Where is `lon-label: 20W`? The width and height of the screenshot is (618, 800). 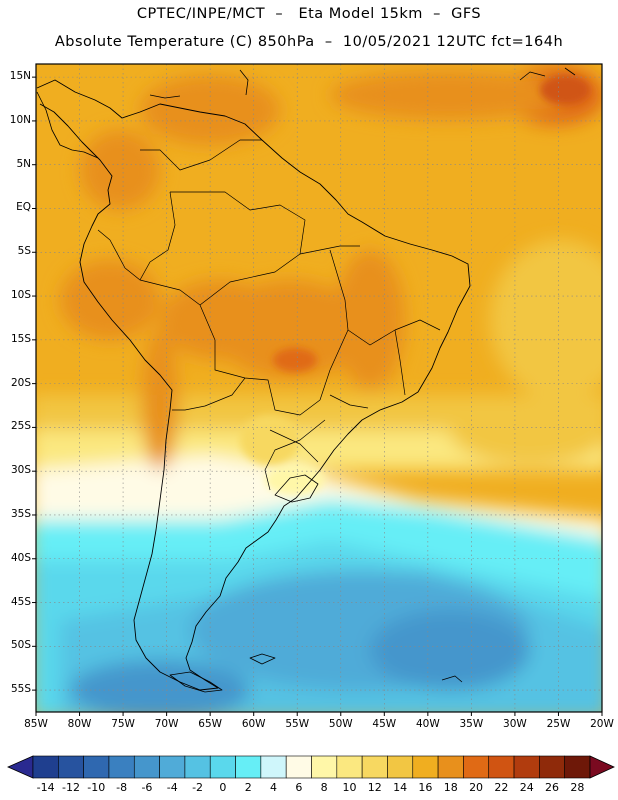 lon-label: 20W is located at coordinates (602, 724).